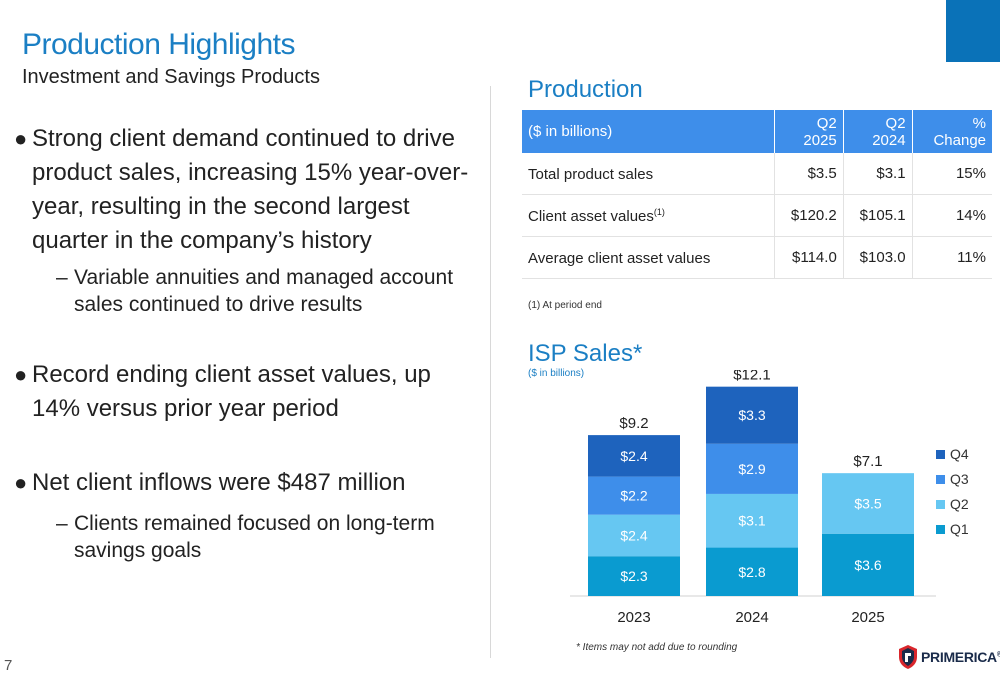 This screenshot has height=685, width=1000. Describe the element at coordinates (960, 657) in the screenshot. I see `logo-text: PRIMERICA®` at that location.